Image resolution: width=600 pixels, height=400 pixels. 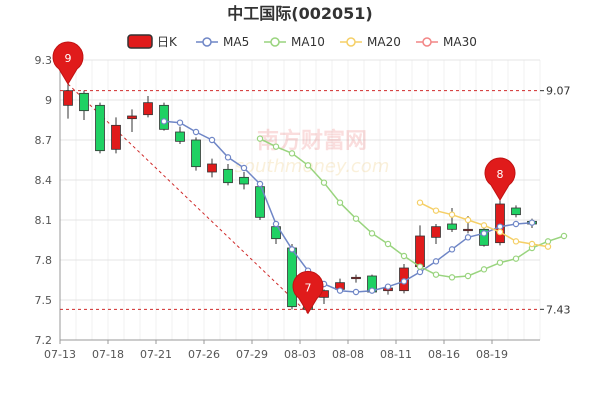 What do you see at coordinates (44, 300) in the screenshot?
I see `y-tick-label: 7.5` at bounding box center [44, 300].